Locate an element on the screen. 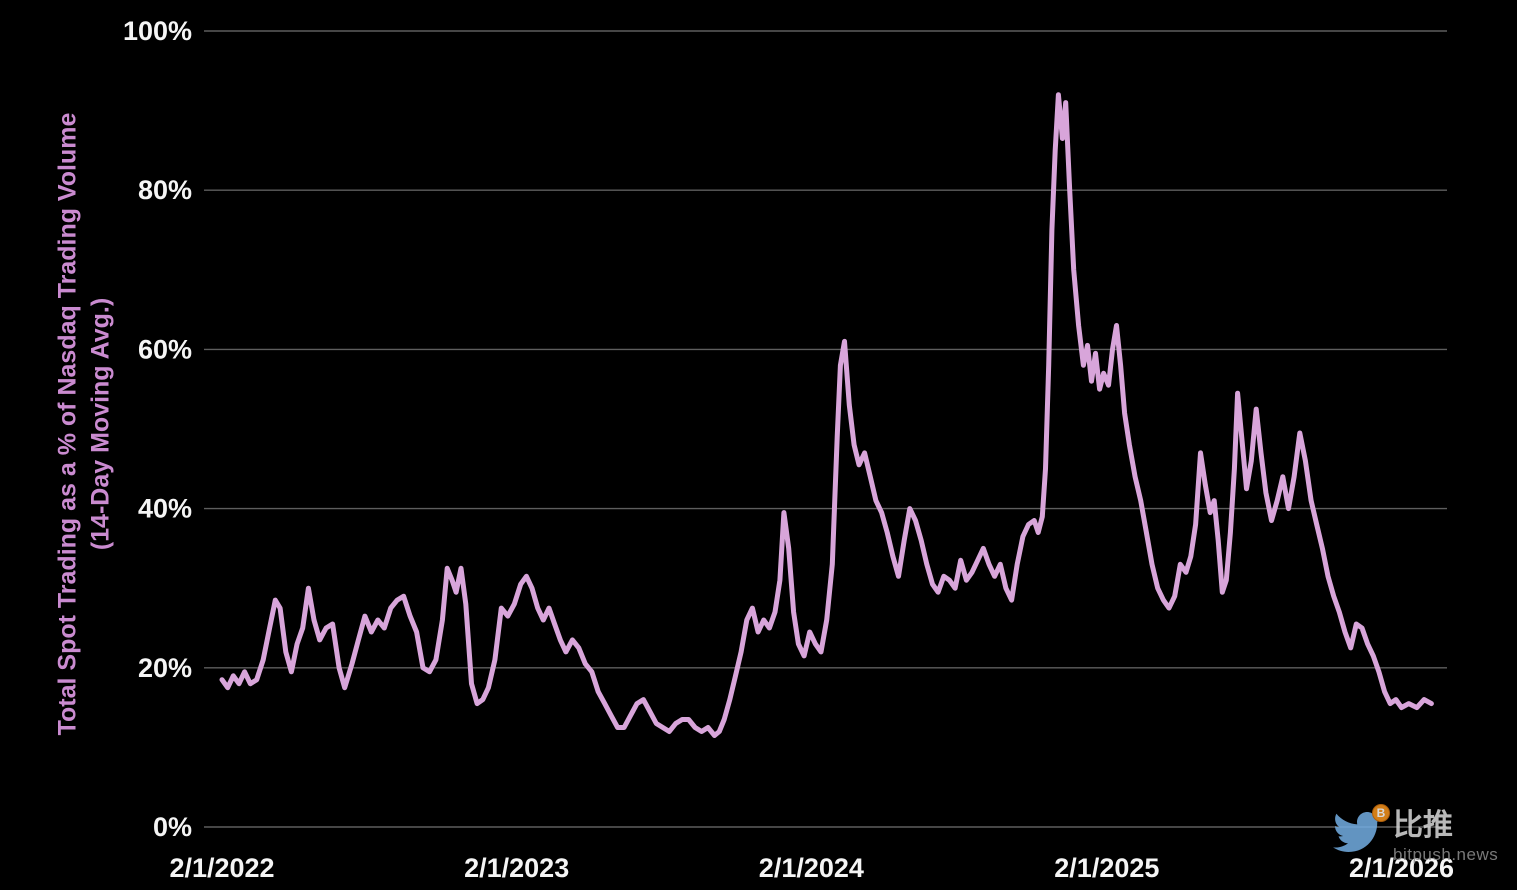 The image size is (1517, 890). watermark: B 比推 bitpush.news is located at coordinates (1412, 835).